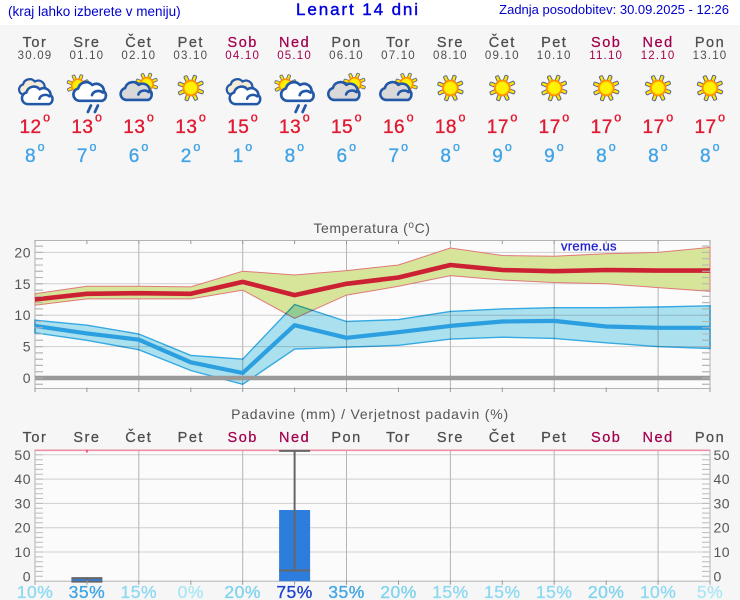 Image resolution: width=740 pixels, height=600 pixels. Describe the element at coordinates (86, 125) in the screenshot. I see `svg-text:13o: 13 o` at that location.